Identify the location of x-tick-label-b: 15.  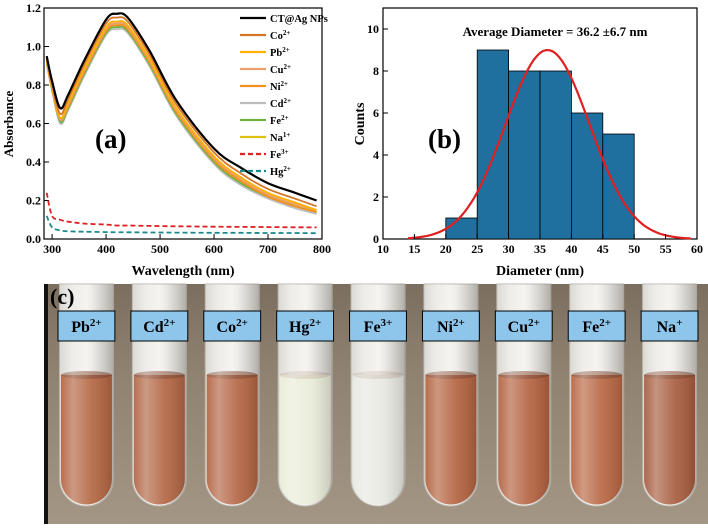
(414, 249).